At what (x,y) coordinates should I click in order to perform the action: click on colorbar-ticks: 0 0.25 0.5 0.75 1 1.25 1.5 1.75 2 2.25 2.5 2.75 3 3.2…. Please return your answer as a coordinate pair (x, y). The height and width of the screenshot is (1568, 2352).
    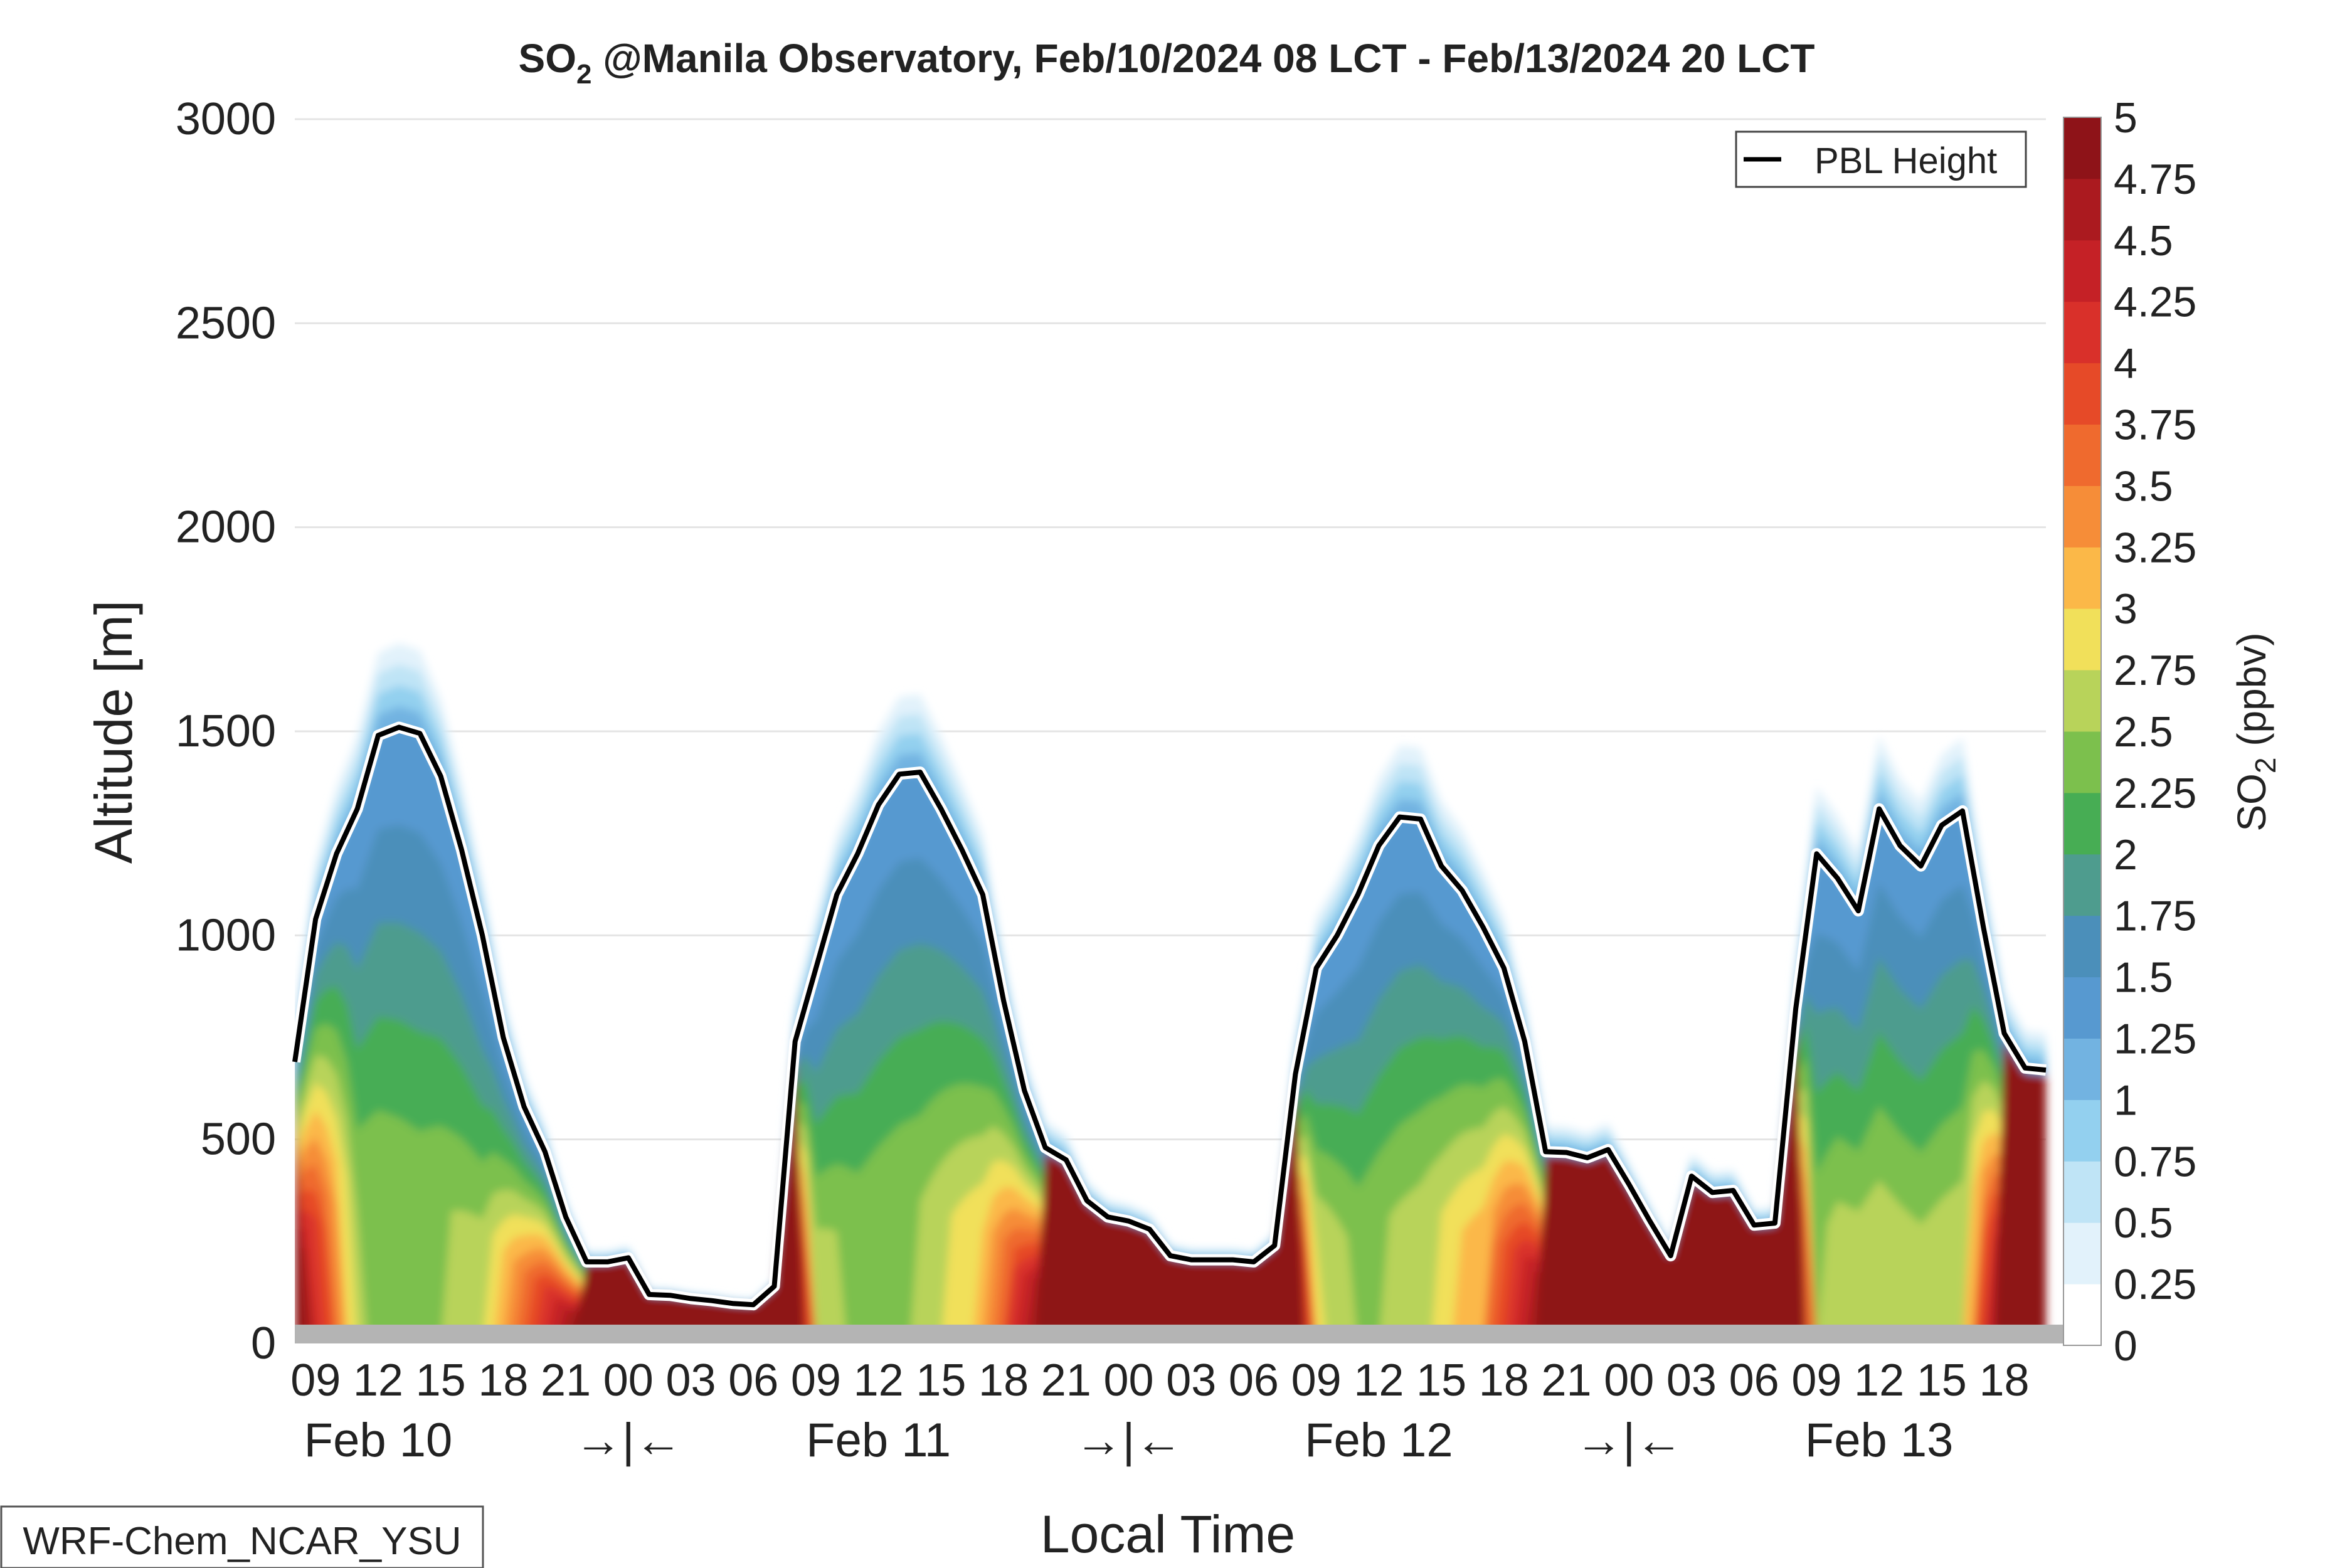
    Looking at the image, I should click on (2155, 732).